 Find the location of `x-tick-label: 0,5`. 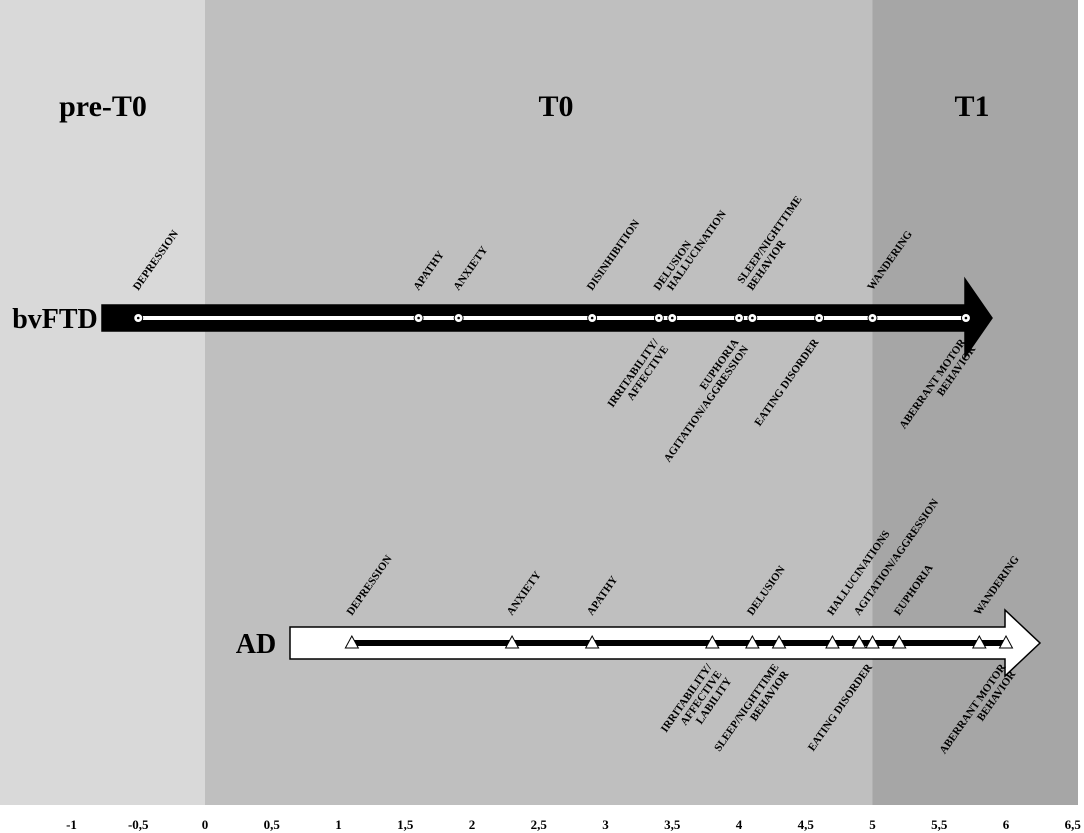

x-tick-label: 0,5 is located at coordinates (272, 824).